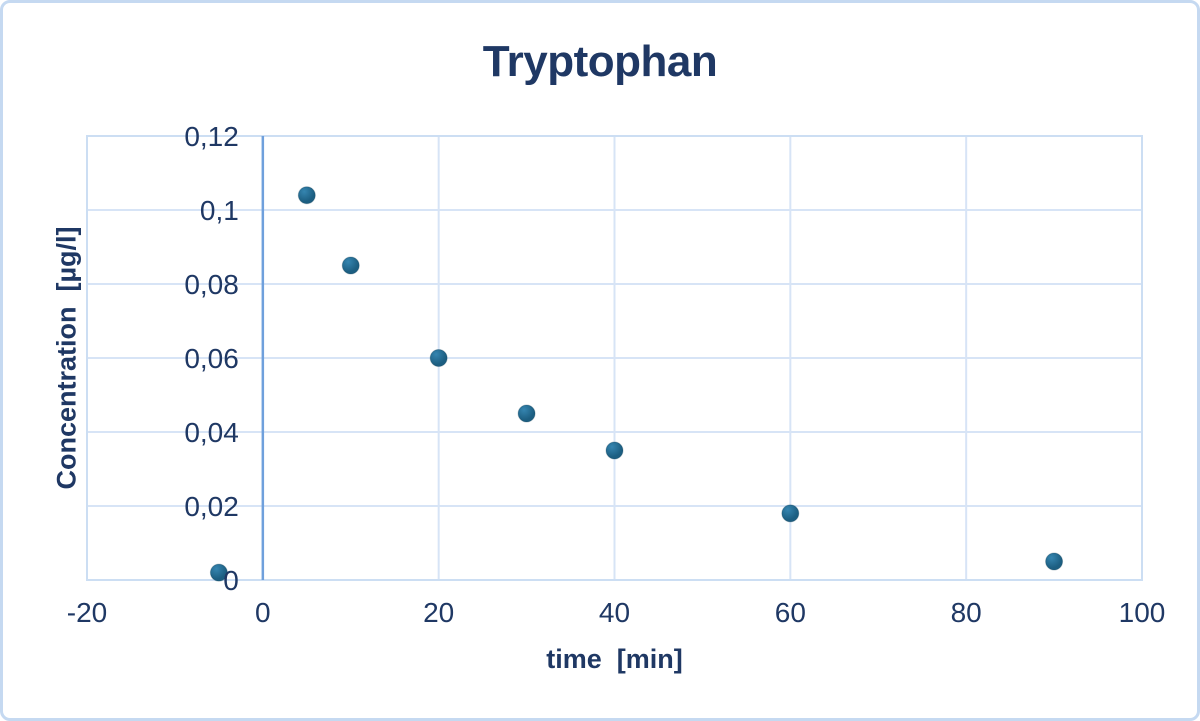 Image resolution: width=1200 pixels, height=721 pixels. I want to click on y-tick-label: 0,1, so click(219, 210).